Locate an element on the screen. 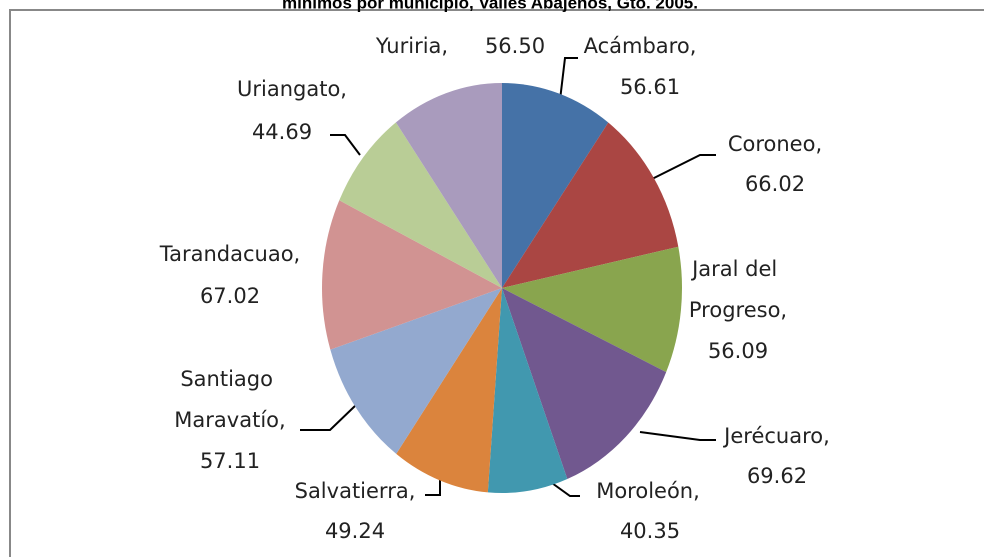  value-label: 57.11 is located at coordinates (230, 461).